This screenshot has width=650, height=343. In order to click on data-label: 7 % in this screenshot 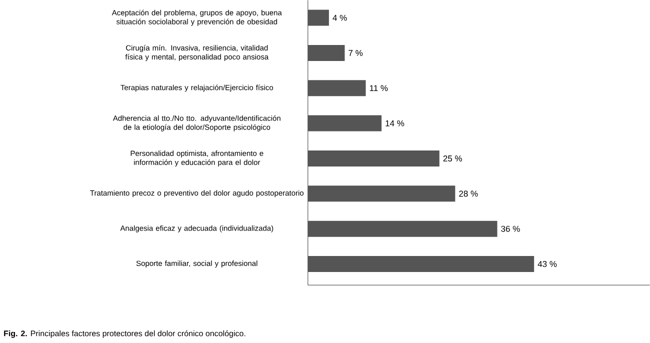, I will do `click(355, 53)`.